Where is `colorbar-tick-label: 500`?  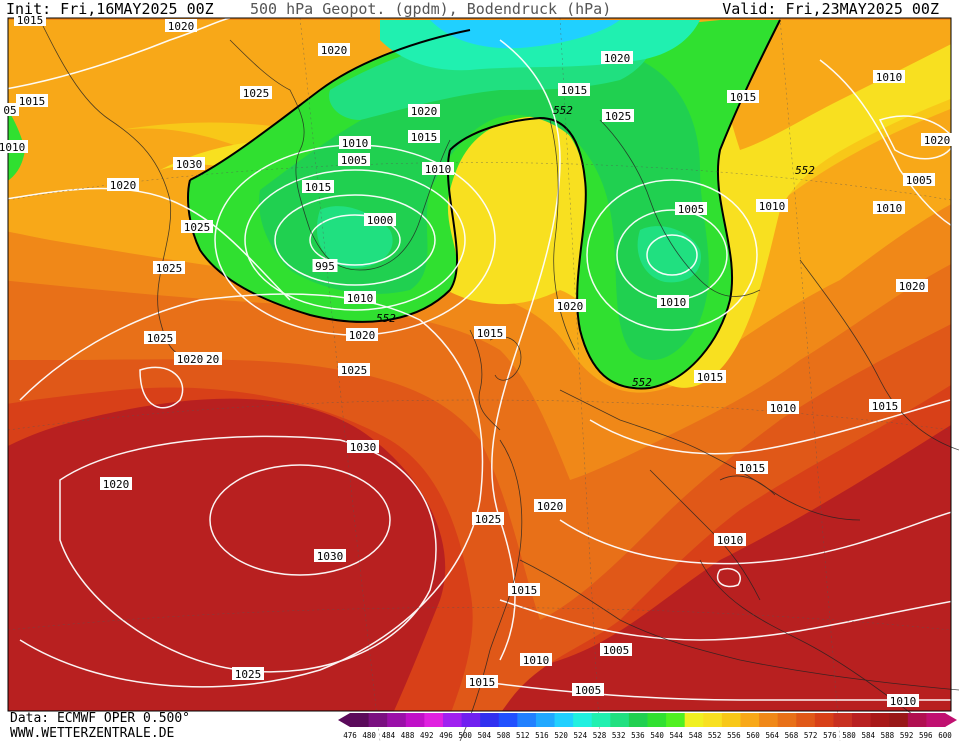
colorbar-tick-label: 500 is located at coordinates (465, 735).